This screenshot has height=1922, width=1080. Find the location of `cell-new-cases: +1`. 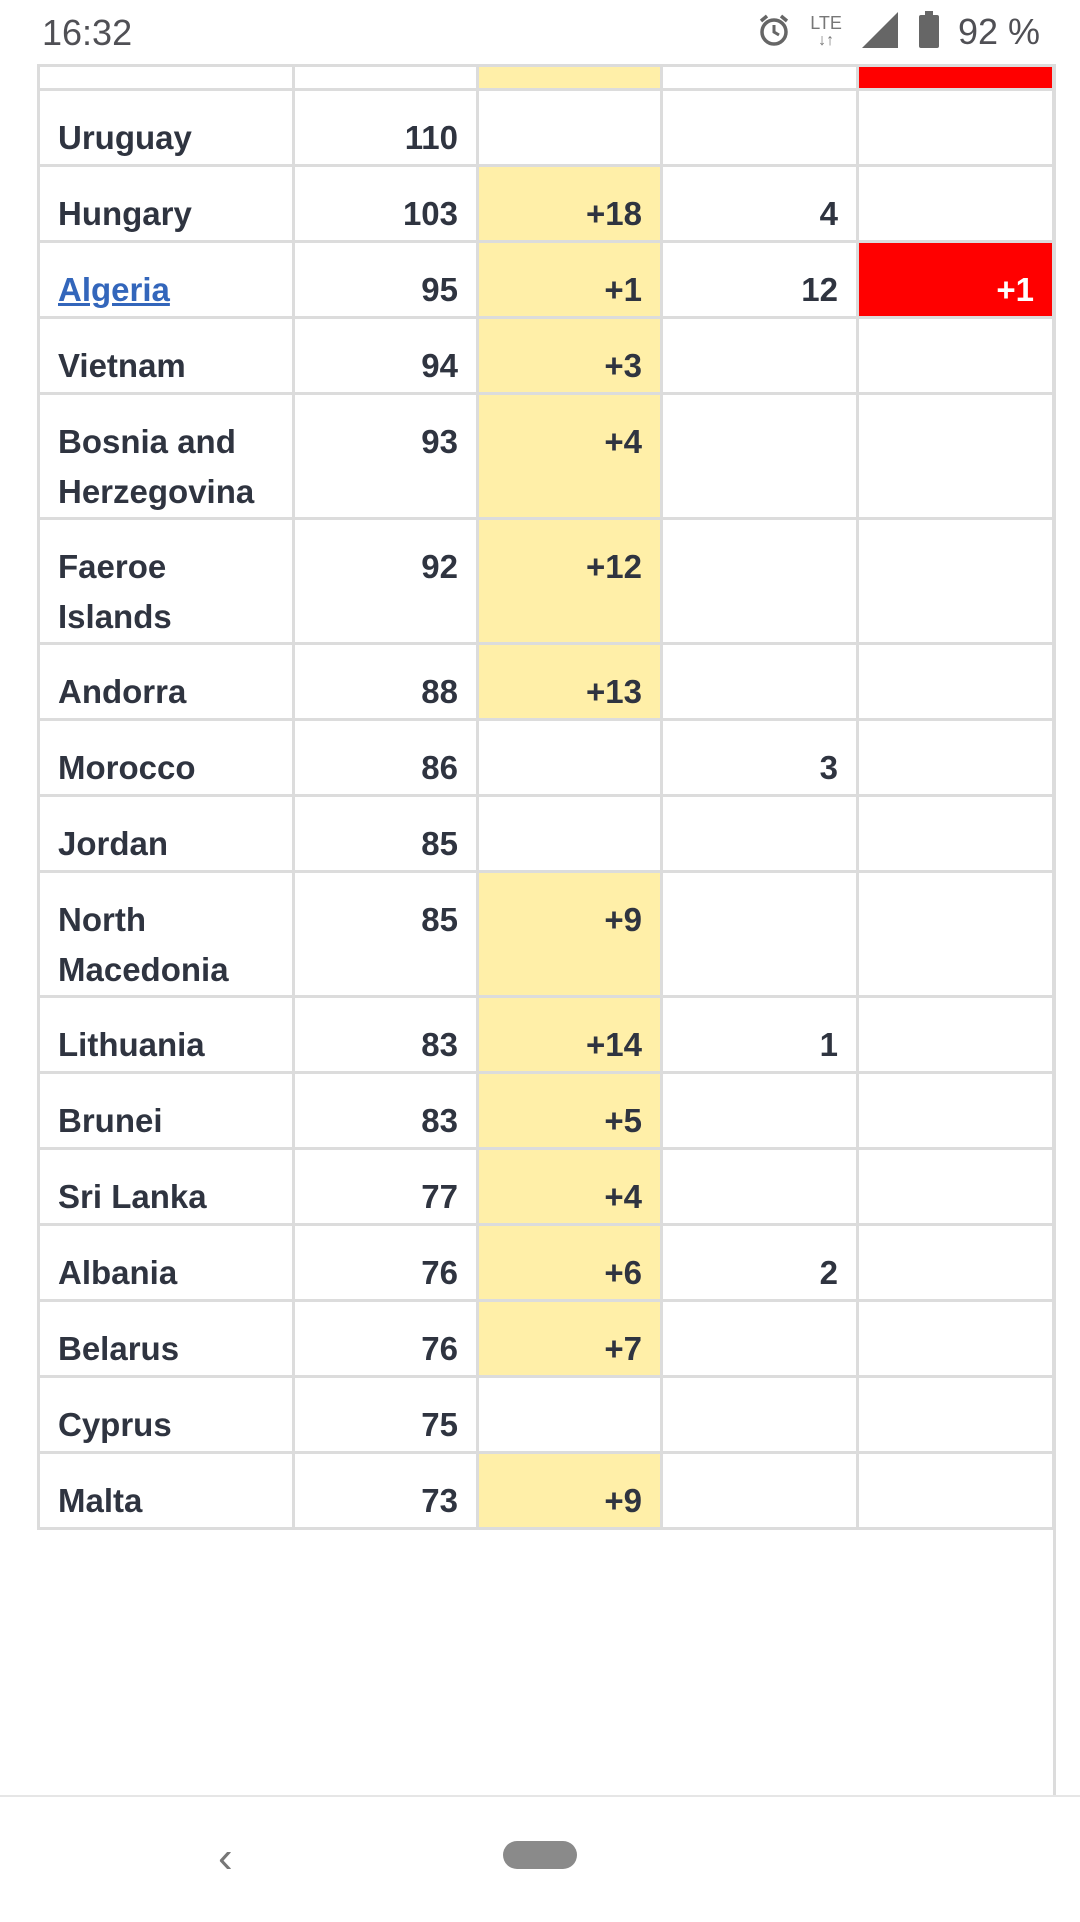

cell-new-cases: +1 is located at coordinates (569, 279).